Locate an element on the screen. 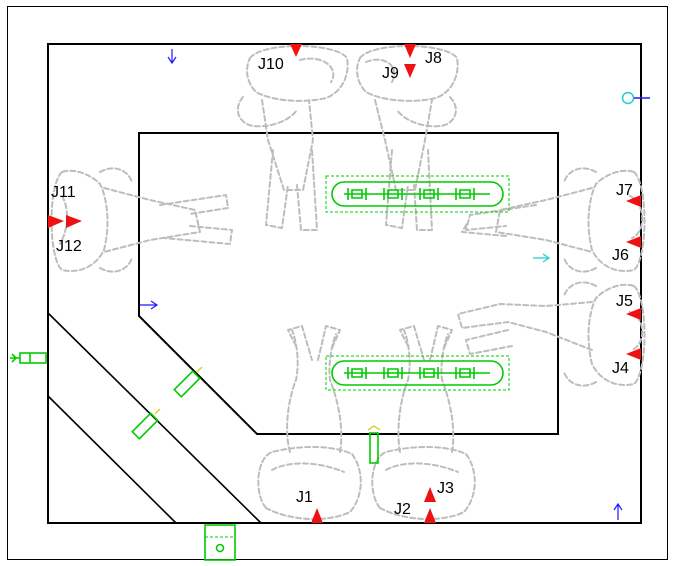 Image resolution: width=676 pixels, height=566 pixels. joint-label-j4: J4 is located at coordinates (620, 368).